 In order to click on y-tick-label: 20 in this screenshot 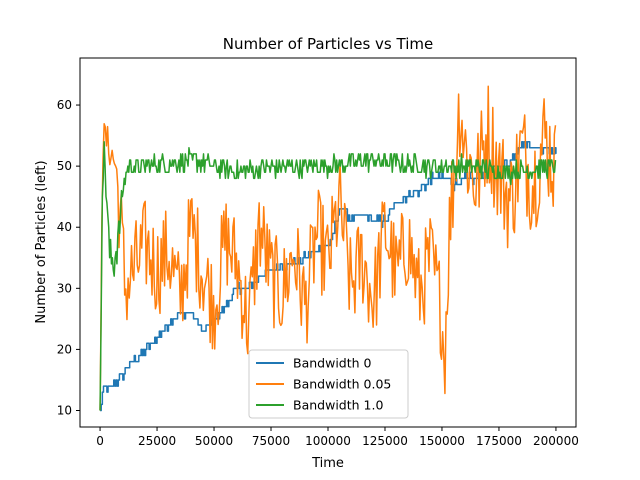, I will do `click(64, 349)`.